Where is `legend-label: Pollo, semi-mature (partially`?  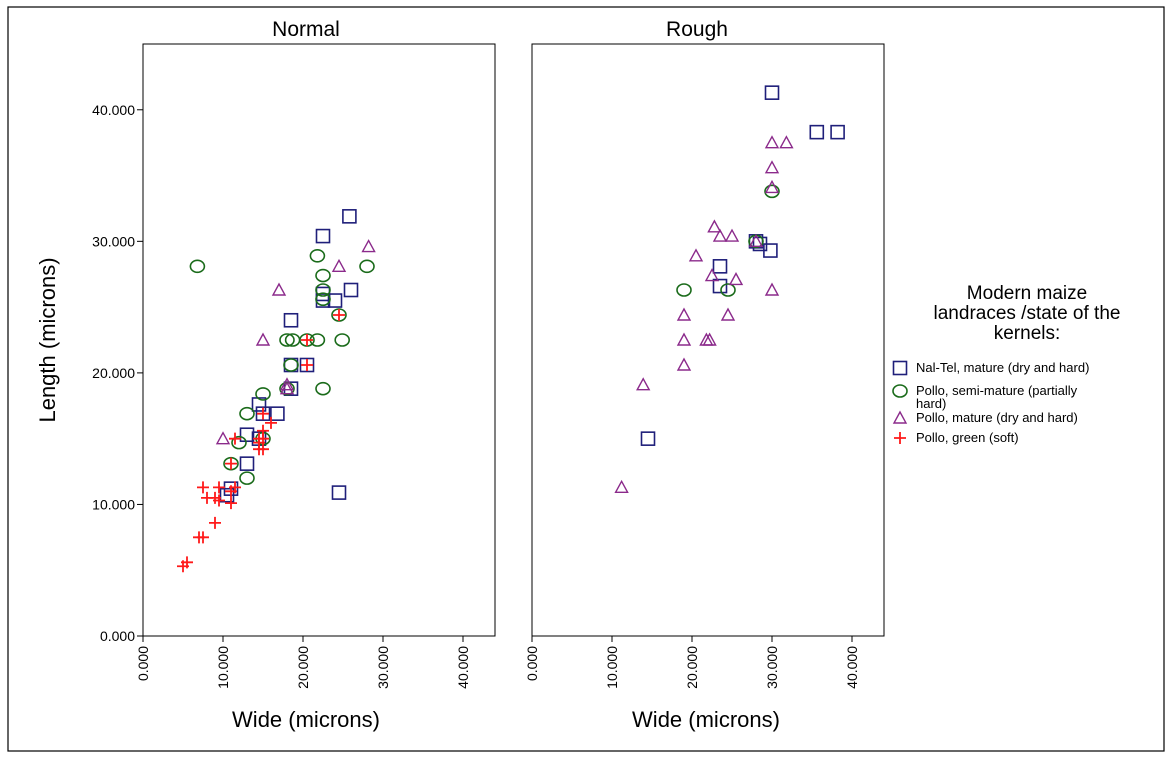 legend-label: Pollo, semi-mature (partially is located at coordinates (997, 390).